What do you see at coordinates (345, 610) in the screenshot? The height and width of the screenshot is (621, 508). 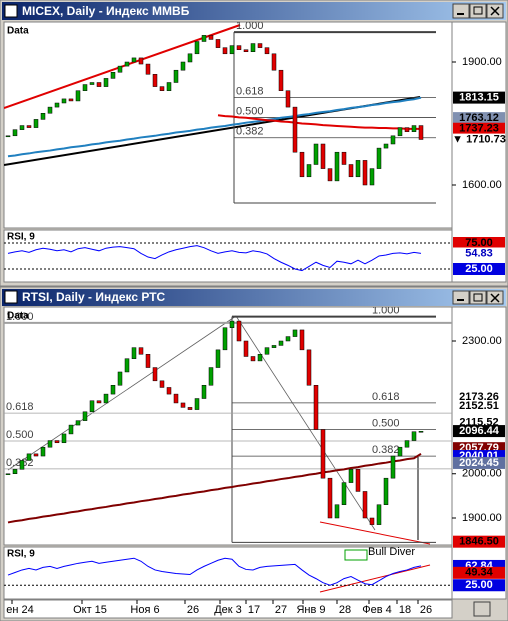 I see `x-tick-label: 28` at bounding box center [345, 610].